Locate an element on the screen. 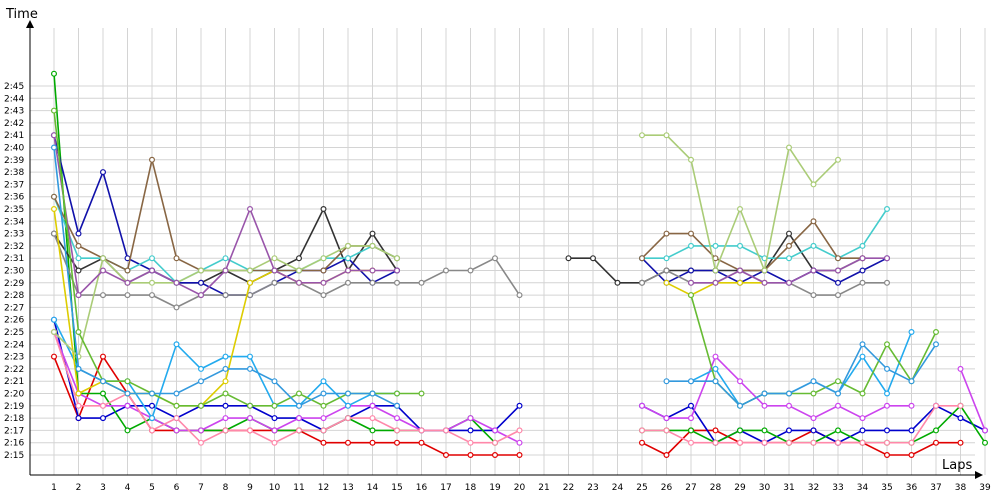  x-tick-label: 28 is located at coordinates (716, 488).